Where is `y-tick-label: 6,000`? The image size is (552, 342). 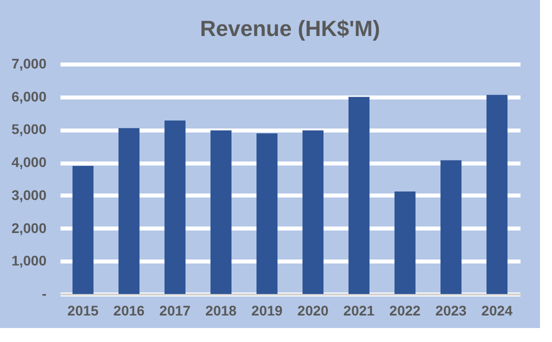 y-tick-label: 6,000 is located at coordinates (29, 96).